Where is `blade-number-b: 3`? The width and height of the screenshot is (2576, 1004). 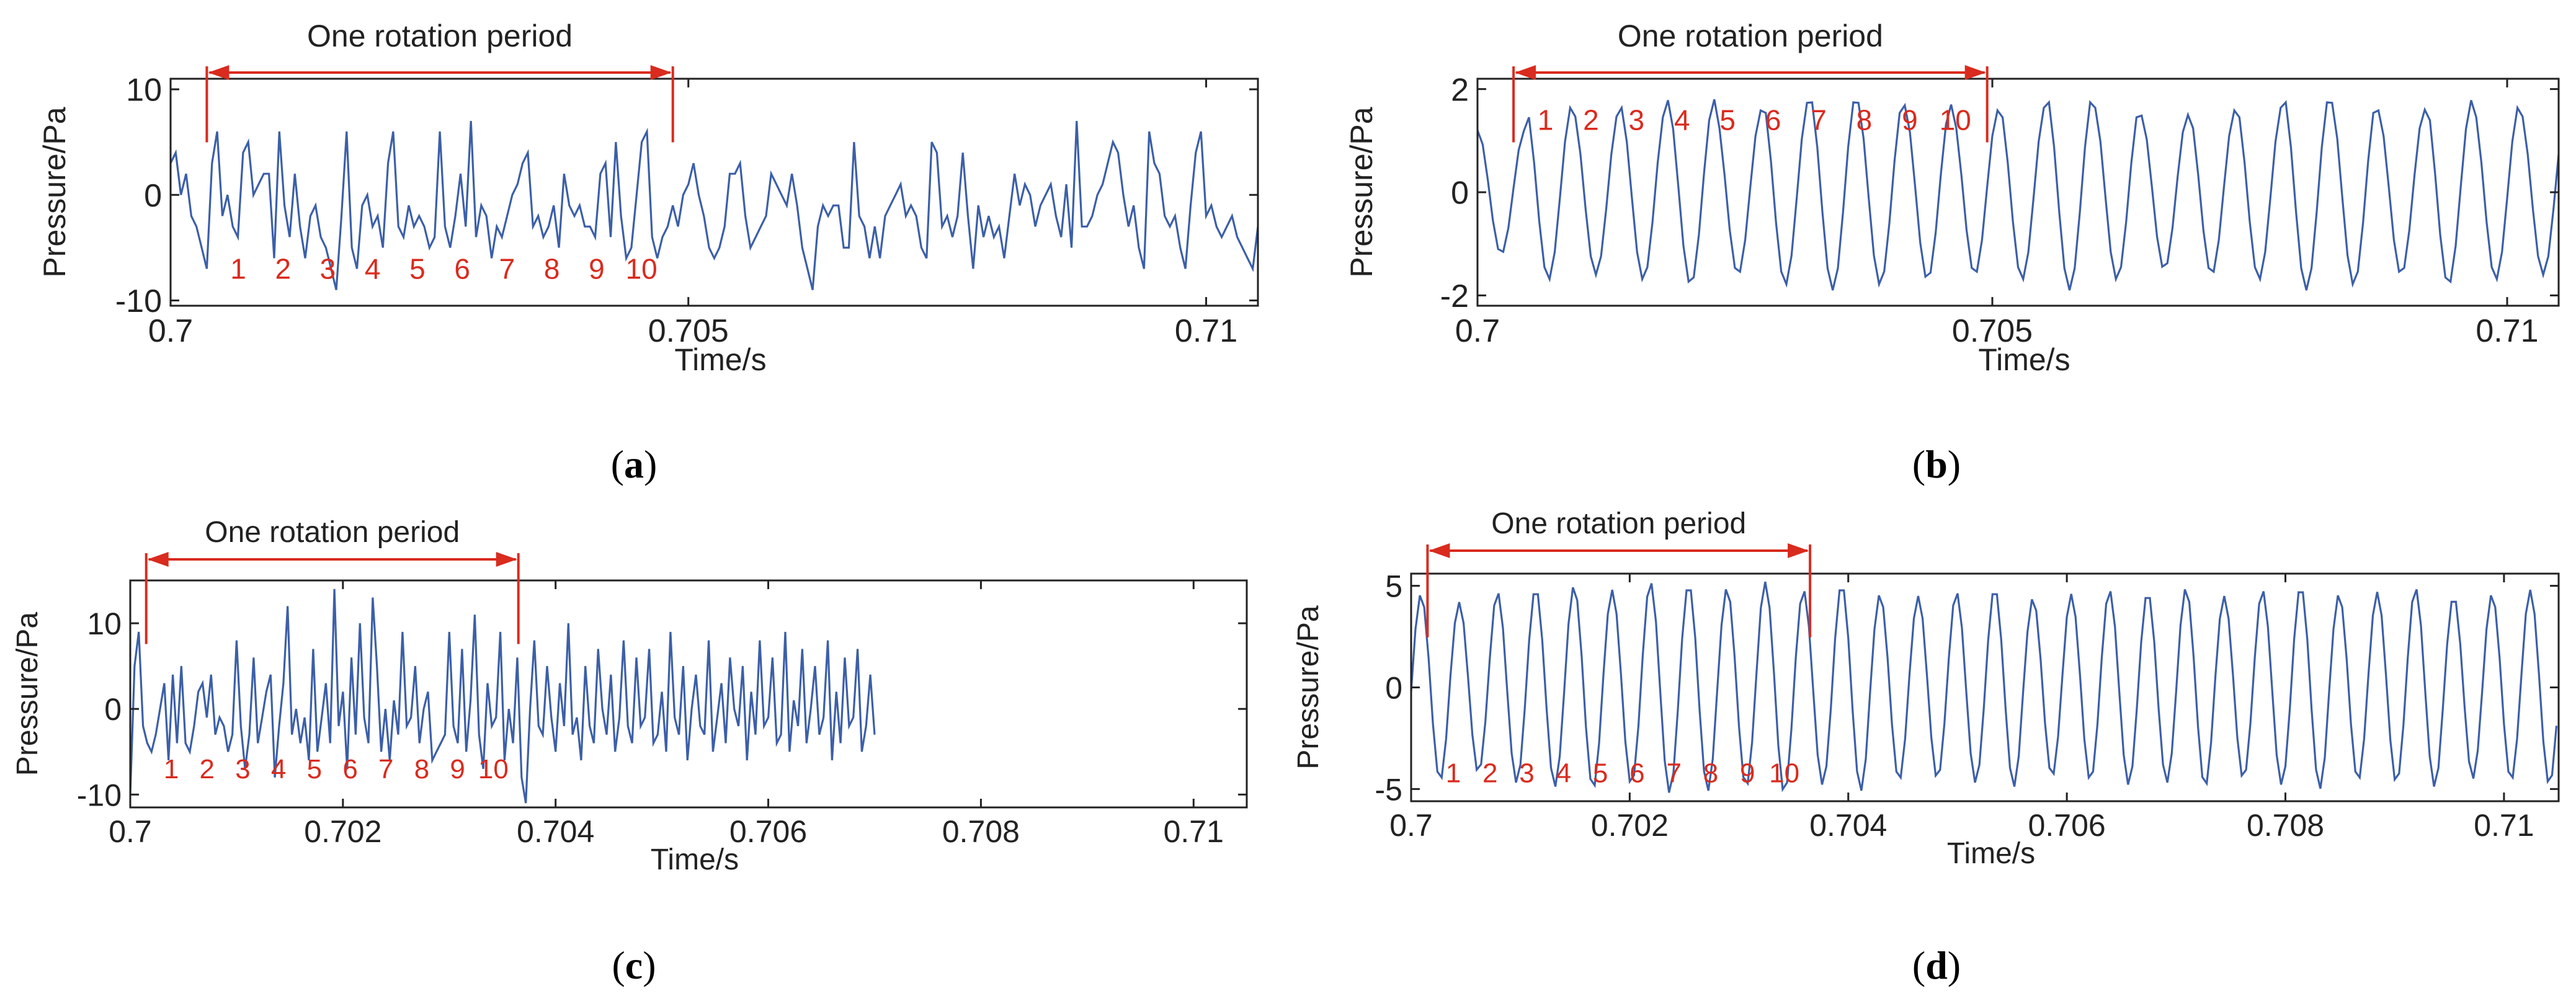
blade-number-b: 3 is located at coordinates (1637, 120).